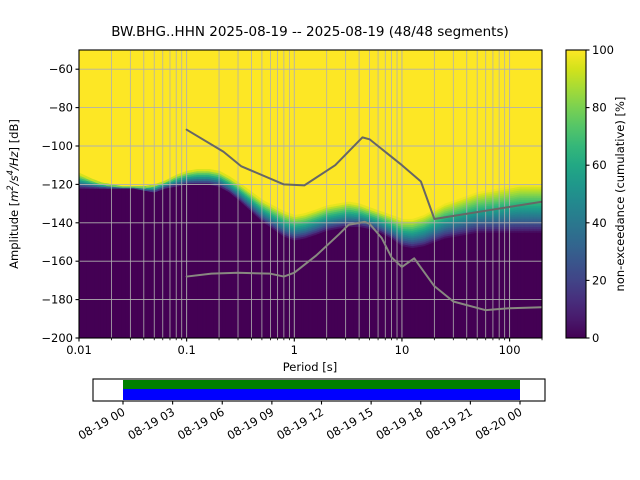  What do you see at coordinates (310, 367) in the screenshot?
I see `x-axis-label: Period [s]` at bounding box center [310, 367].